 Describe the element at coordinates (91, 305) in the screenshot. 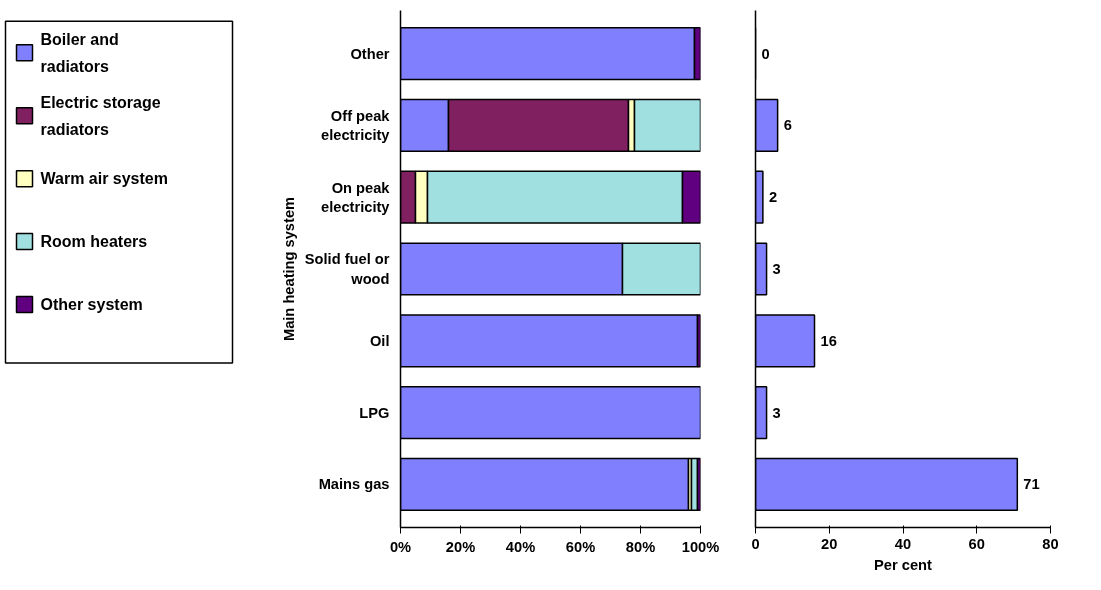

I see `legend-label: Other system` at that location.